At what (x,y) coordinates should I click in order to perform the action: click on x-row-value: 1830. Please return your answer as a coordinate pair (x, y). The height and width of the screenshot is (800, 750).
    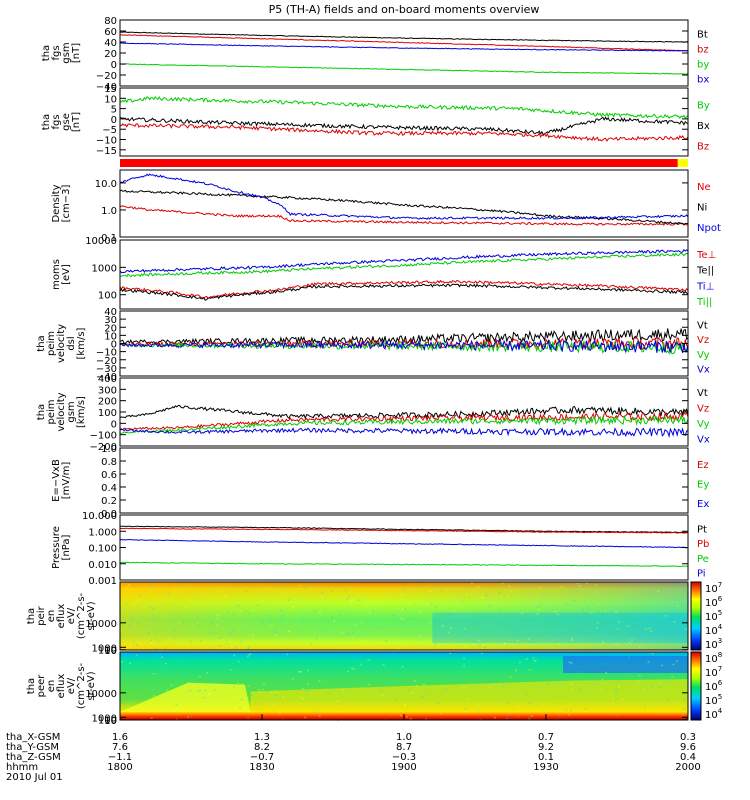
    Looking at the image, I should click on (261, 767).